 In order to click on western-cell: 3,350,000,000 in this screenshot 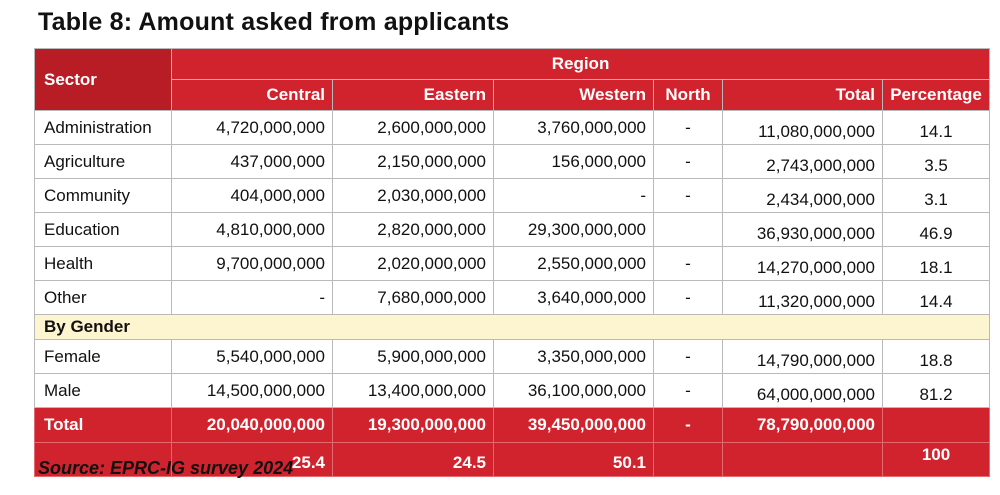, I will do `click(573, 356)`.